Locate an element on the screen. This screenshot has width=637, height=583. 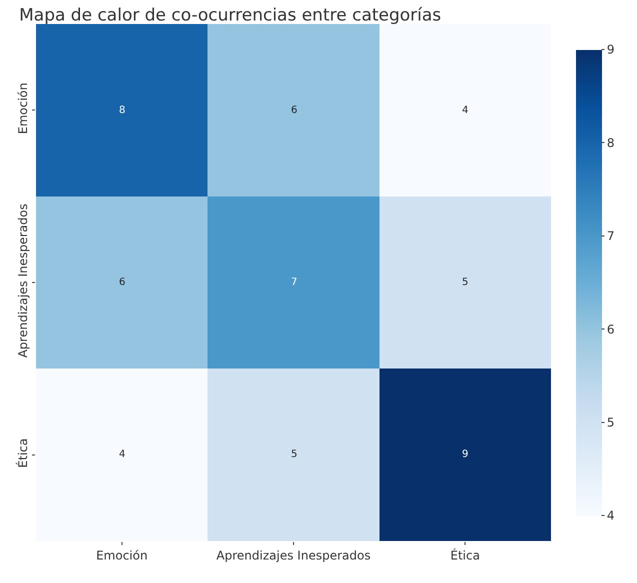
data-label: 7 is located at coordinates (294, 282).